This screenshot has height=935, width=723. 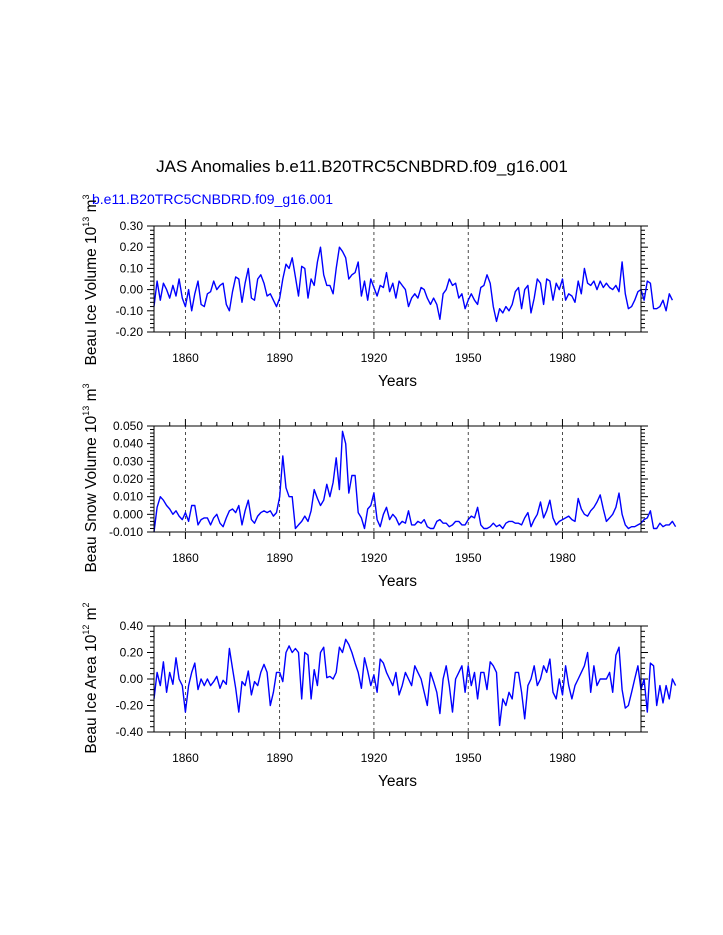 What do you see at coordinates (90, 477) in the screenshot?
I see `y-axis-label: Beau Snow Volume 1013 m3` at bounding box center [90, 477].